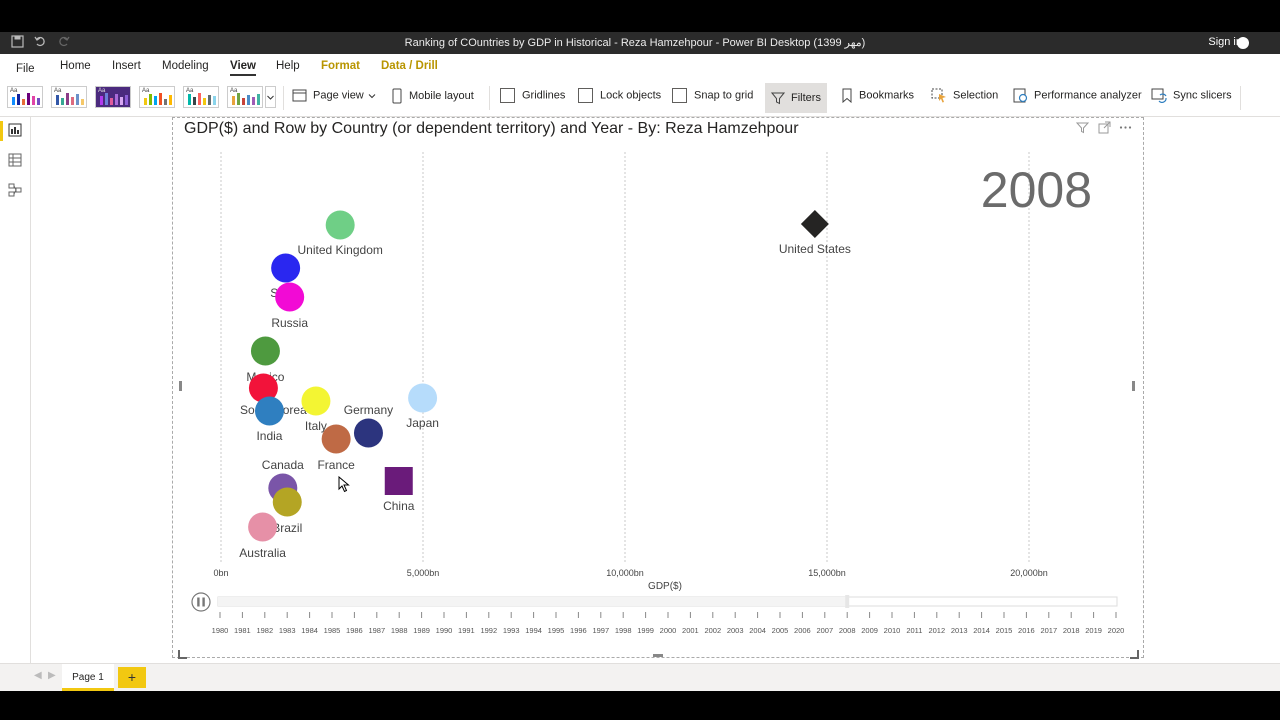 The width and height of the screenshot is (1280, 720). Describe the element at coordinates (69, 97) in the screenshot. I see `theme-swatch-2: Aa` at that location.